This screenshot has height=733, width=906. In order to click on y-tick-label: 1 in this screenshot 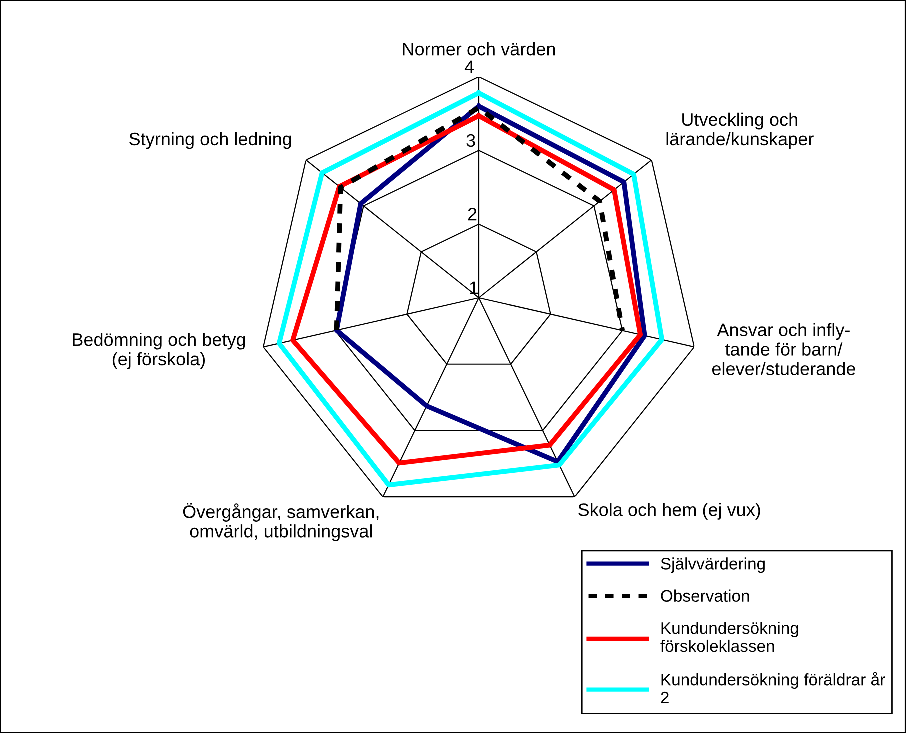, I will do `click(474, 288)`.